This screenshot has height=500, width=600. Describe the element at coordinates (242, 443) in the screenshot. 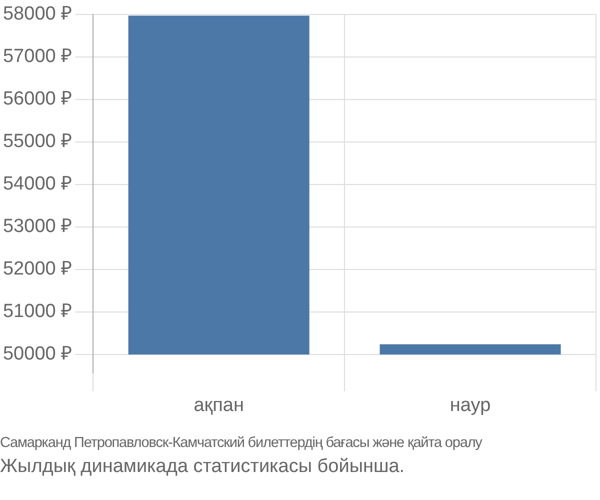

I see `text: Самарканд Петропавловск-Камчатский билеттердің бағасы және қайта оралу` at that location.